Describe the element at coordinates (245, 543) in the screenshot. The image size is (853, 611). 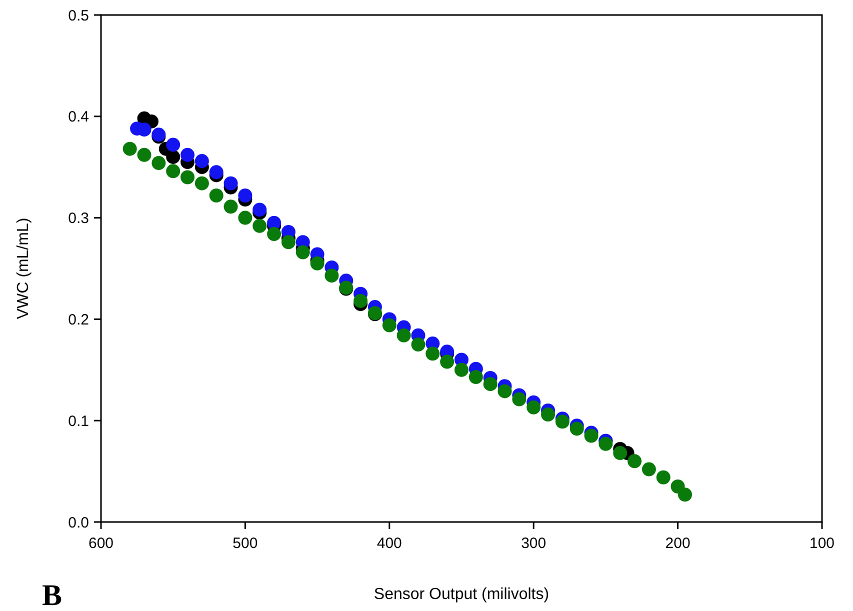
I see `x-tick-label: 500` at that location.